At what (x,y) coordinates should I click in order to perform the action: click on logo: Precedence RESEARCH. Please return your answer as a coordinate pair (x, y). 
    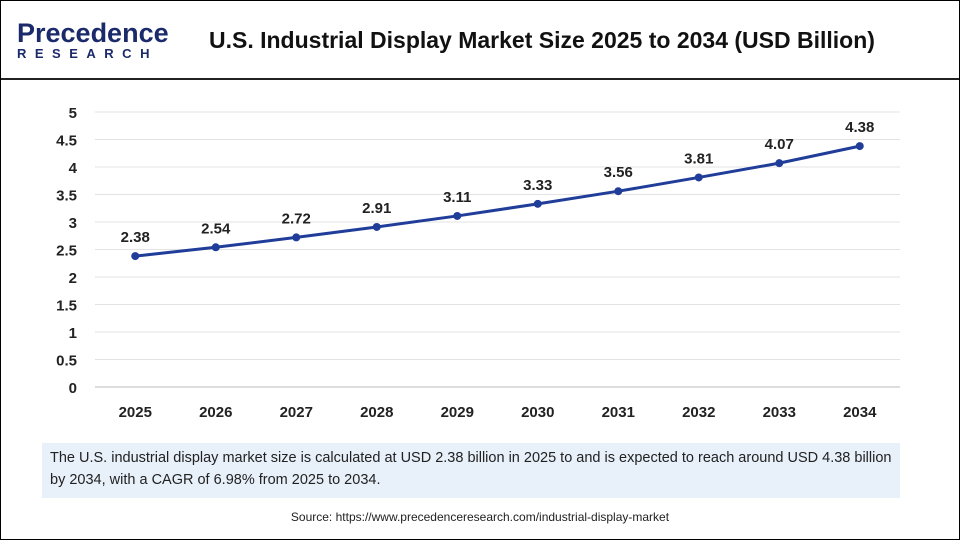
    Looking at the image, I should click on (93, 40).